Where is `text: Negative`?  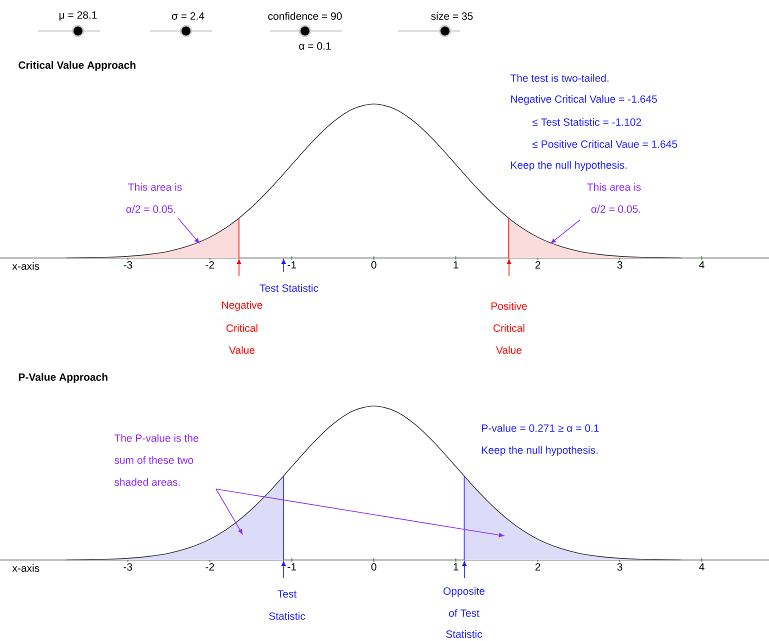 text: Negative is located at coordinates (242, 306).